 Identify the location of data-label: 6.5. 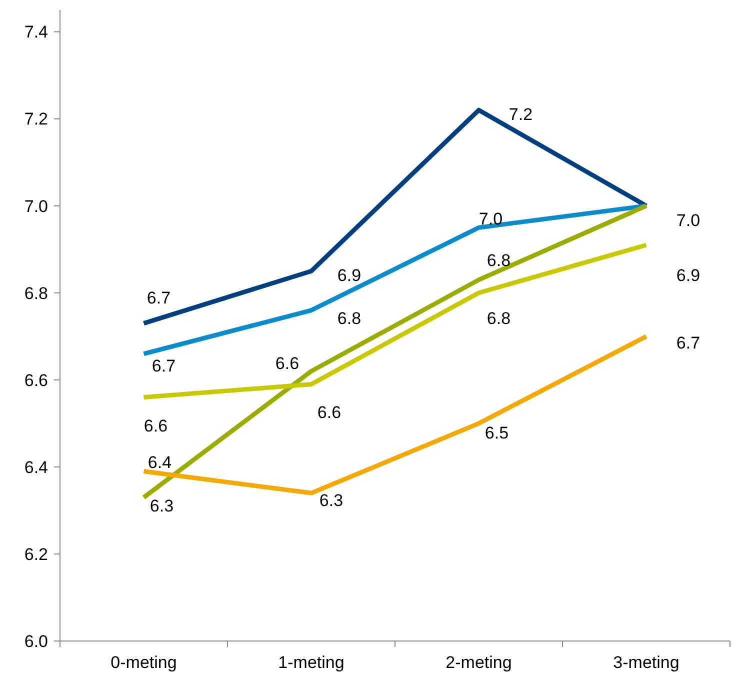
(496, 432).